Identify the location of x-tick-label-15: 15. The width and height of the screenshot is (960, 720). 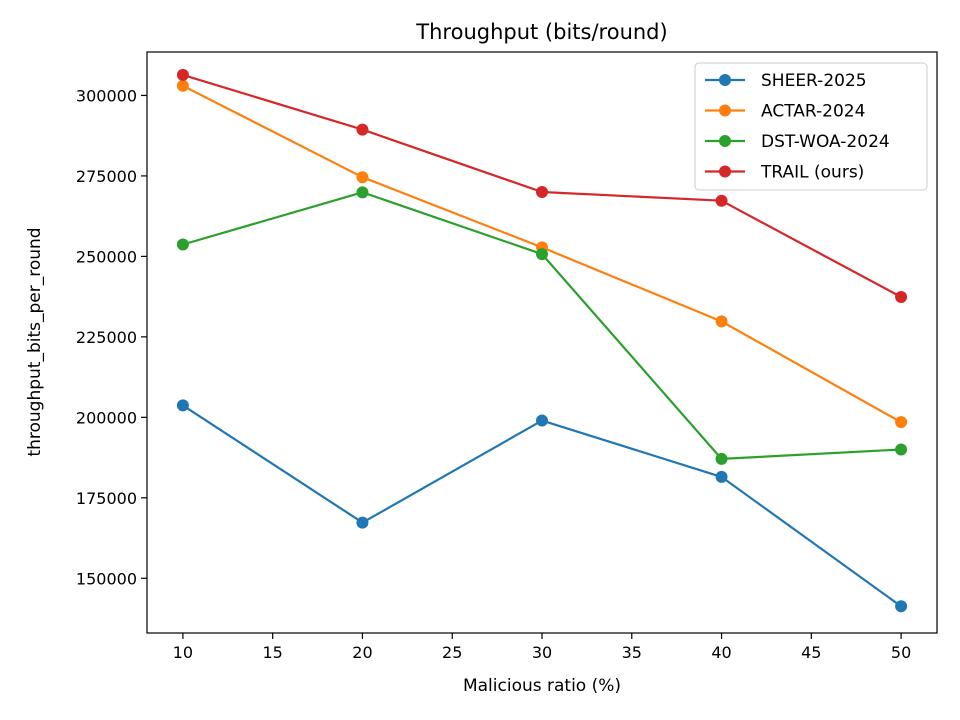
(273, 652).